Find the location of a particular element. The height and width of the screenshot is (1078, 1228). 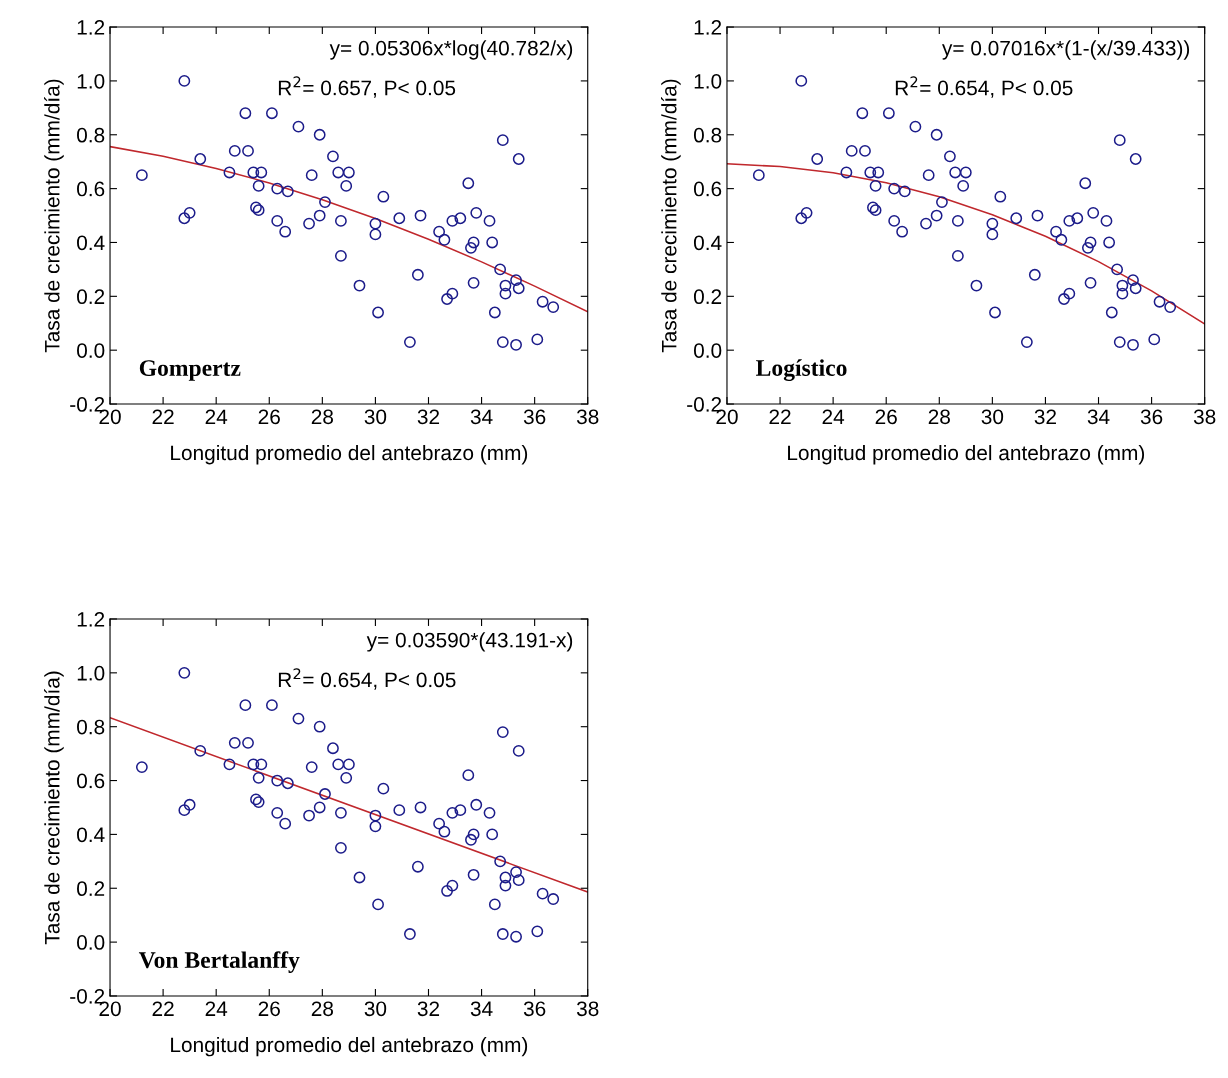

annotation: y= 0.03590*(43.191-x) is located at coordinates (469, 642).